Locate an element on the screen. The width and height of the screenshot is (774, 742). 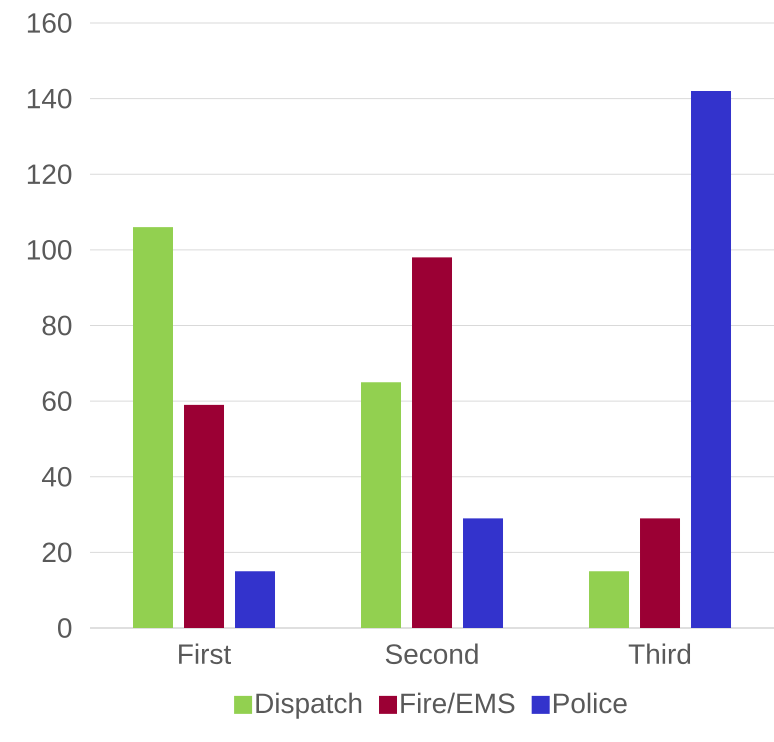
y-tick-label: 80 is located at coordinates (57, 326).